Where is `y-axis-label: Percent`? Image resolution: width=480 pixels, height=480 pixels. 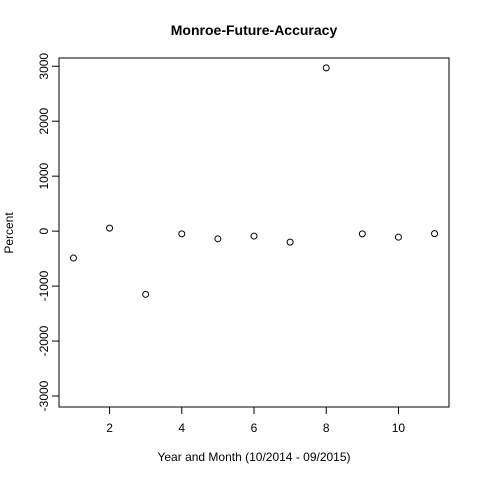 y-axis-label: Percent is located at coordinates (9, 233).